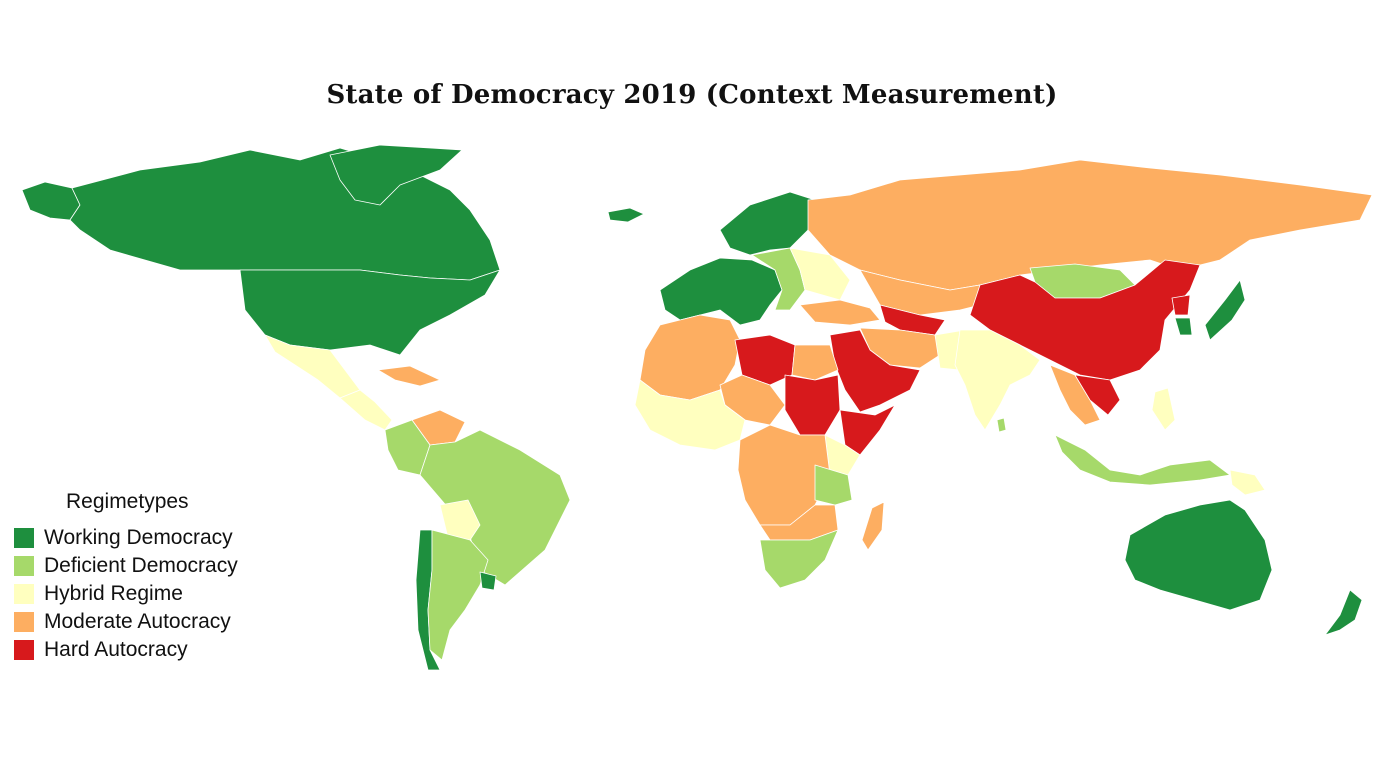  What do you see at coordinates (767, 223) in the screenshot?
I see `region-scandinavia` at bounding box center [767, 223].